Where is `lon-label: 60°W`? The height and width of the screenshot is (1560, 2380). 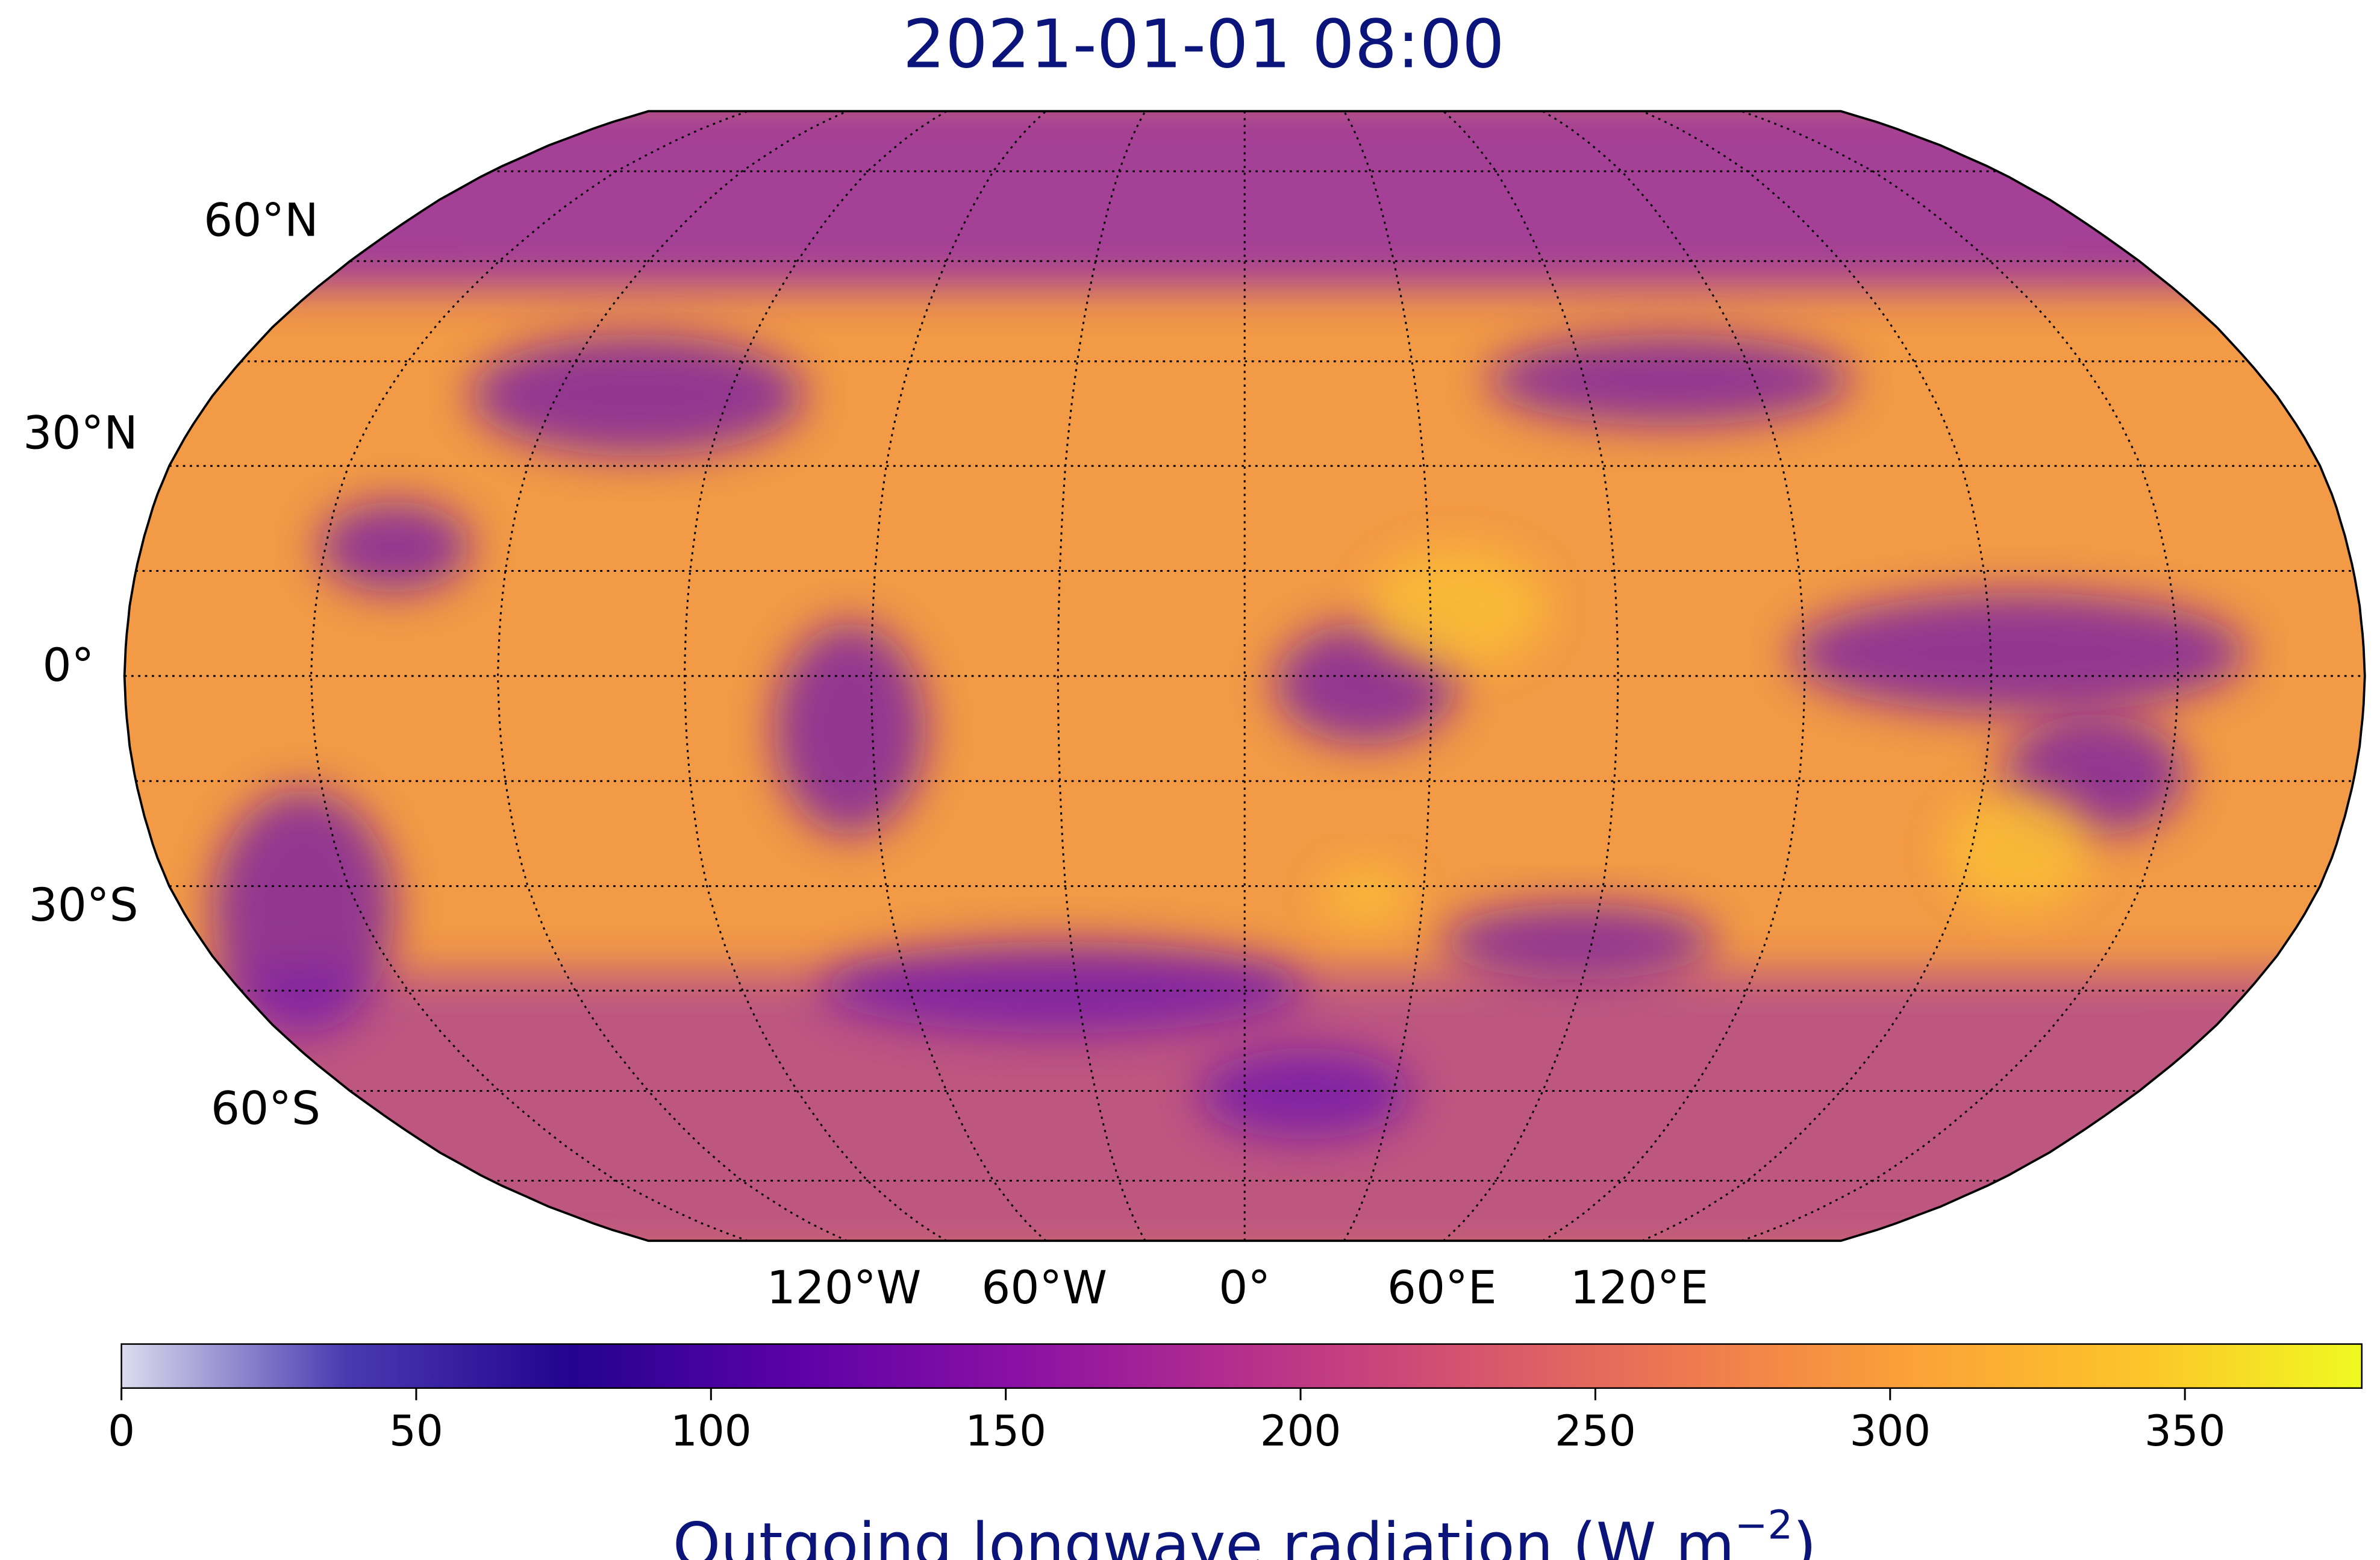
lon-label: 60°W is located at coordinates (1044, 1287).